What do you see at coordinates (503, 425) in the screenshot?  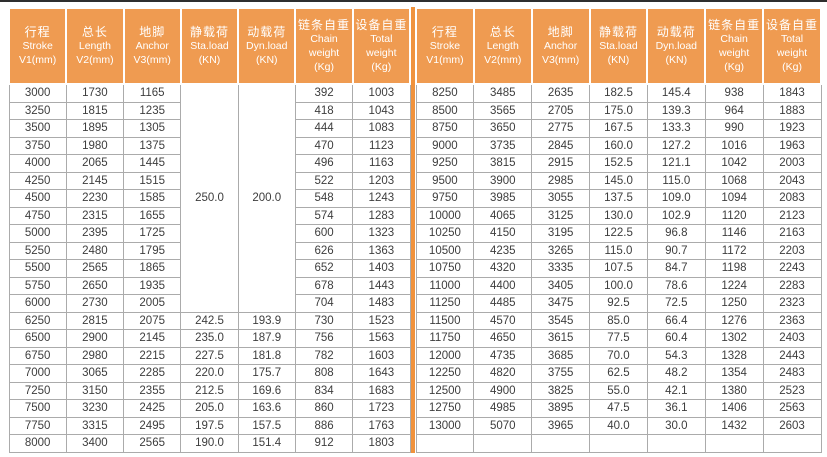 I see `table-cell: 5070` at bounding box center [503, 425].